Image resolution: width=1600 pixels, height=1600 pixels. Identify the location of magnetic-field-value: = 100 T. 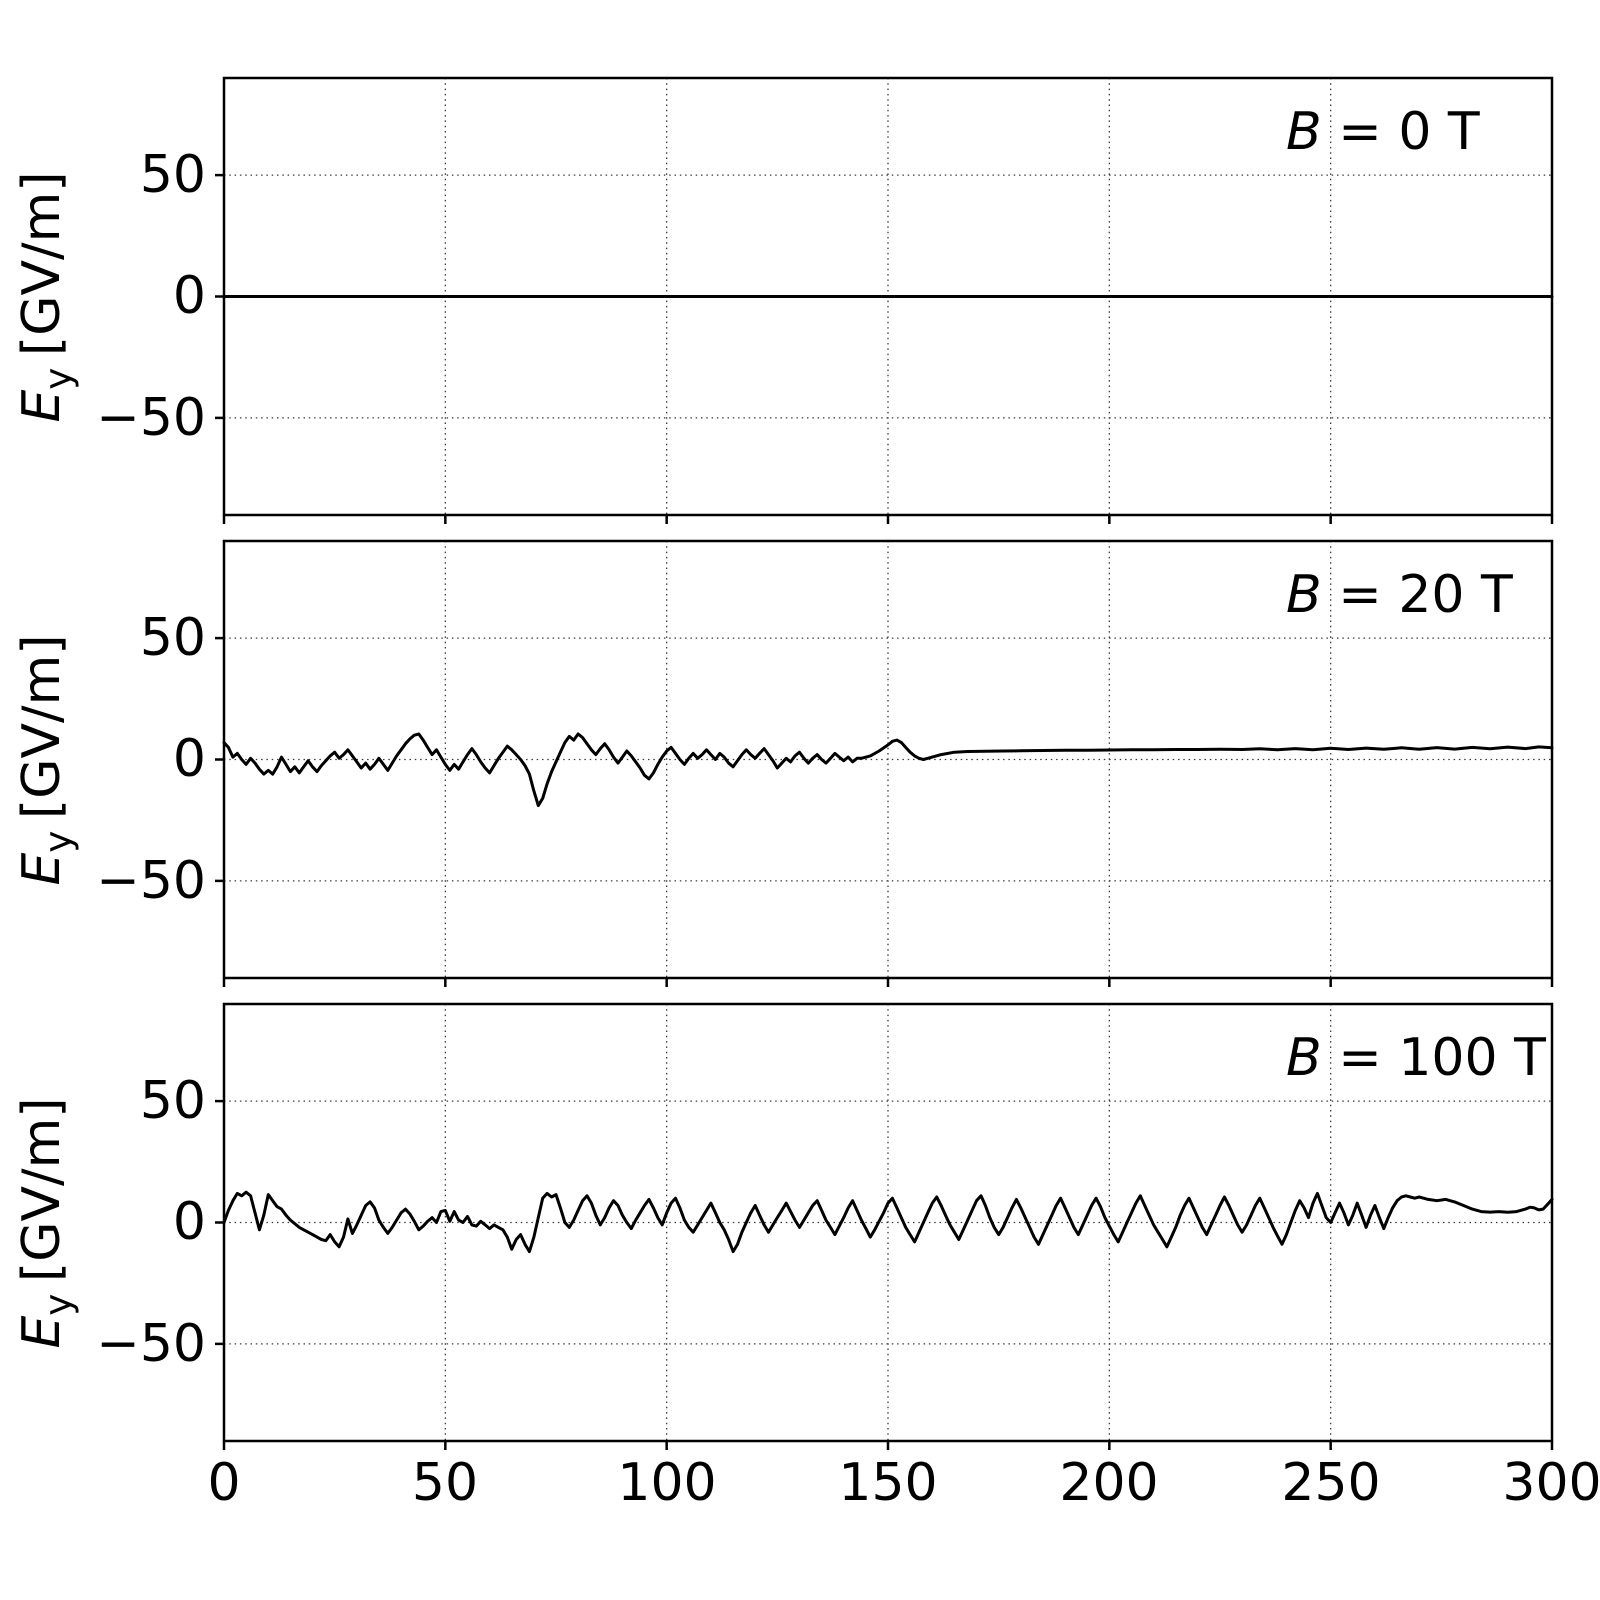
(1433, 1058).